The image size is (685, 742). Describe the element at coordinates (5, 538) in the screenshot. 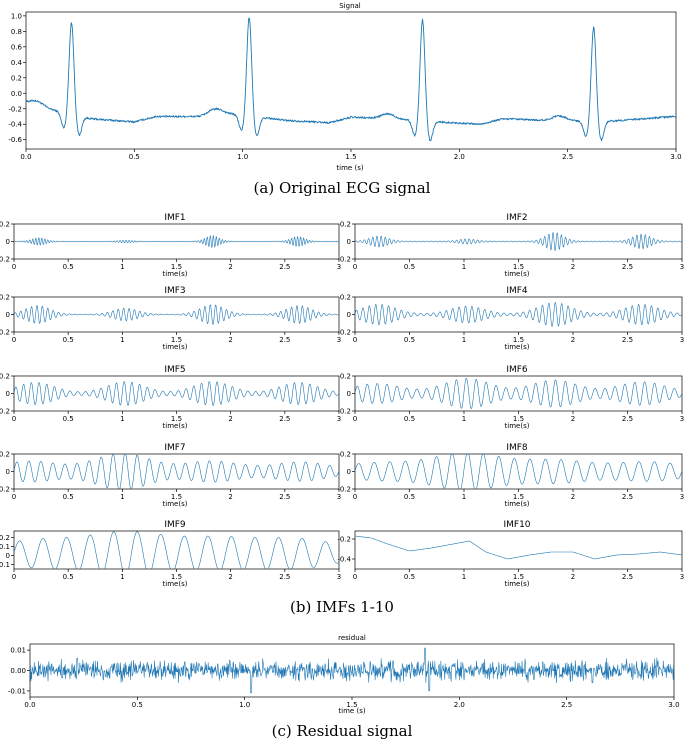

I see `imf9-ytick-label: 0.2` at that location.